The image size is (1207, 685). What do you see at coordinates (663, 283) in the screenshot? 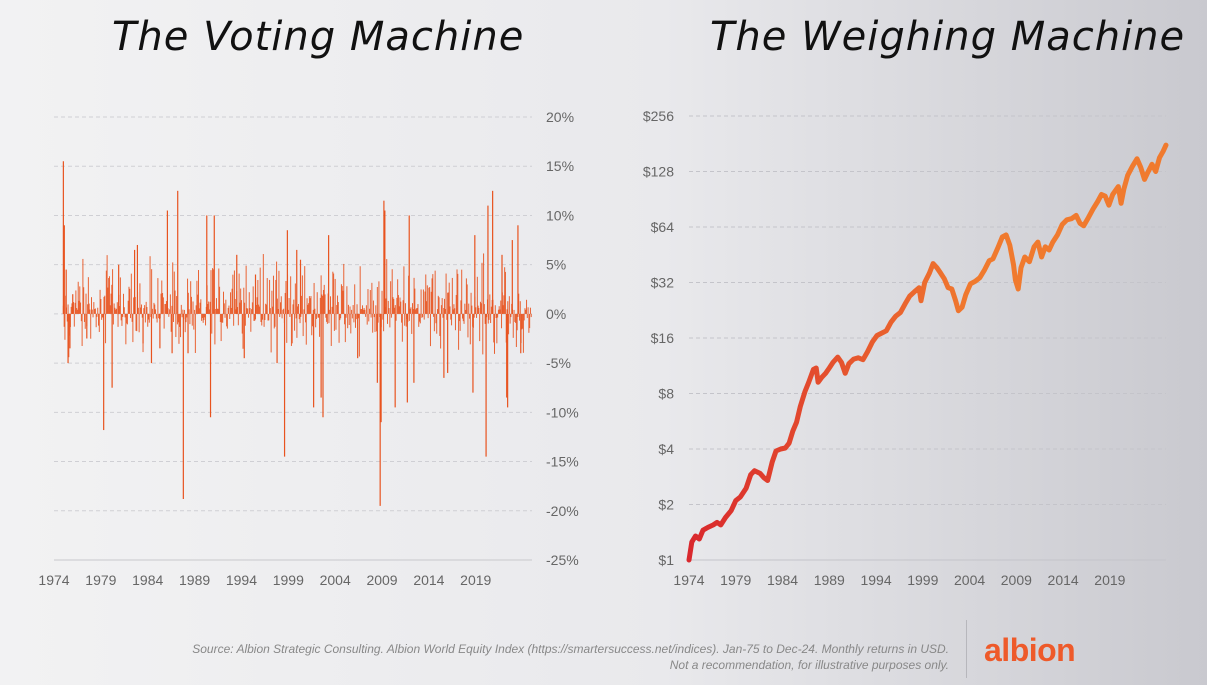
I see `y-tick-label: $32` at bounding box center [663, 283].